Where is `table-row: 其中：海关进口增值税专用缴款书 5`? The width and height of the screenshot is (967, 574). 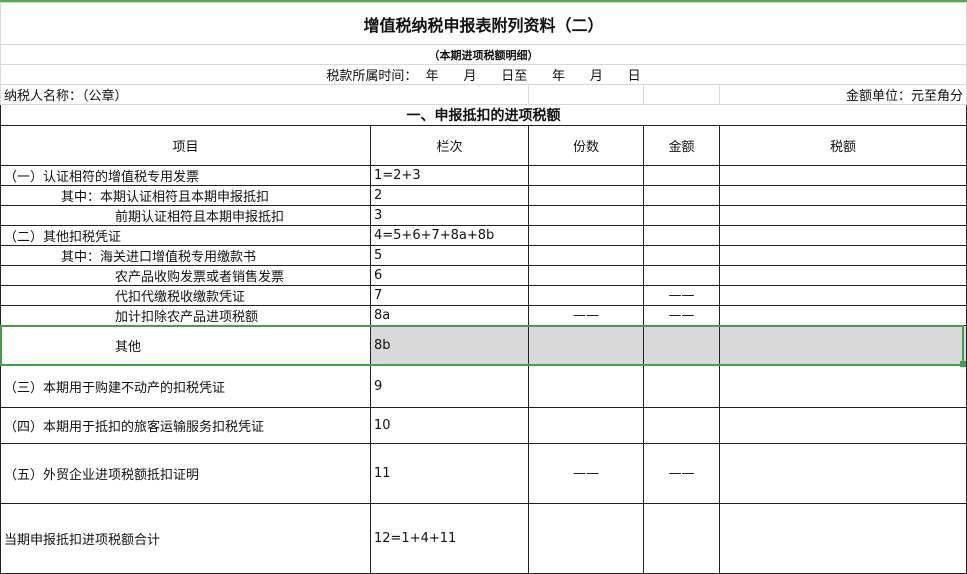 table-row: 其中：海关进口增值税专用缴款书 5 is located at coordinates (483, 255).